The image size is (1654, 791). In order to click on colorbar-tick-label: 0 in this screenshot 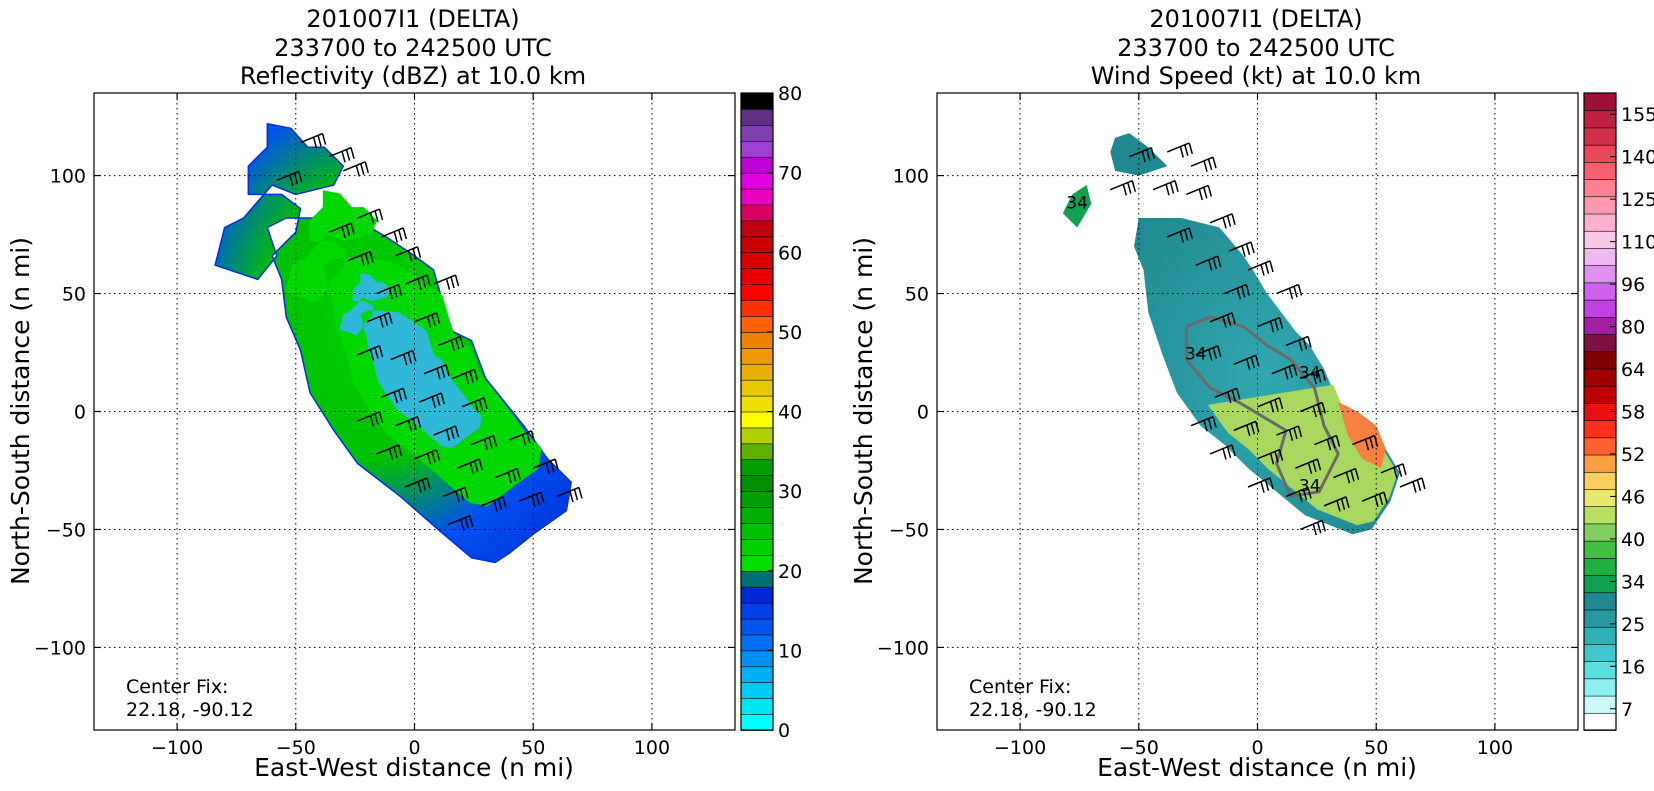, I will do `click(784, 731)`.